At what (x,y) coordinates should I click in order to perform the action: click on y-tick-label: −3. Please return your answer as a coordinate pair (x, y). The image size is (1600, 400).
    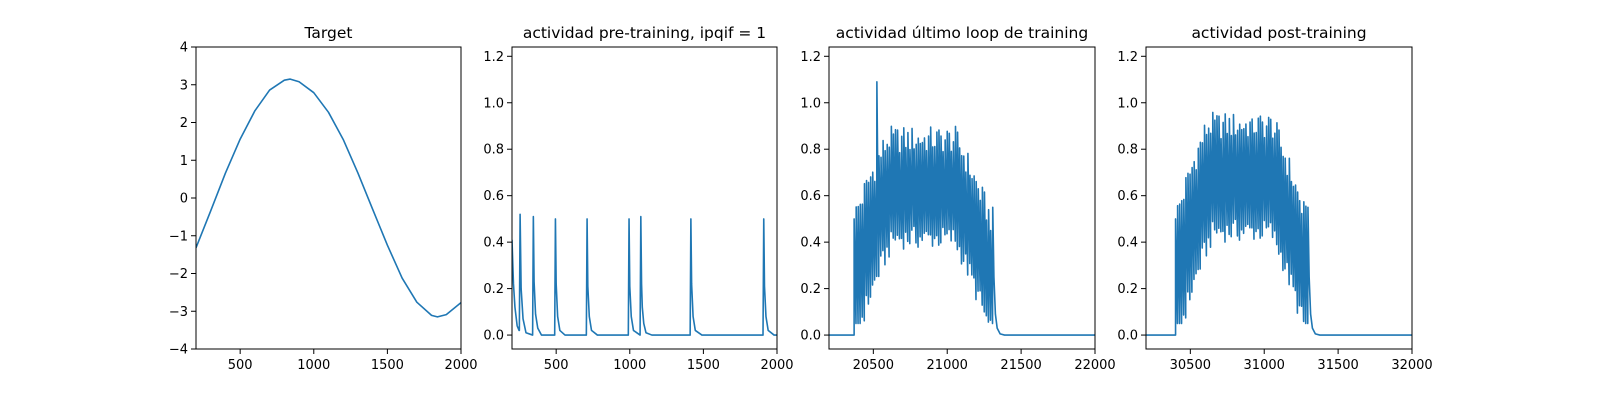
    Looking at the image, I should click on (178, 312).